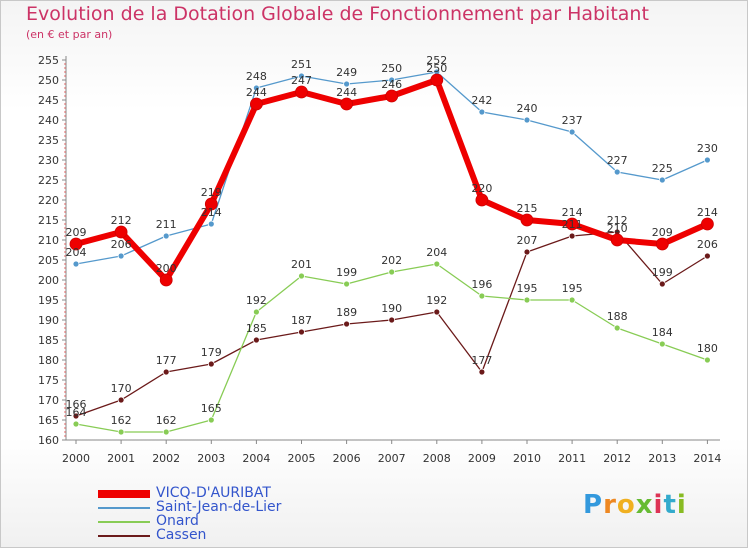 The height and width of the screenshot is (550, 750). I want to click on data-label: 244, so click(256, 92).